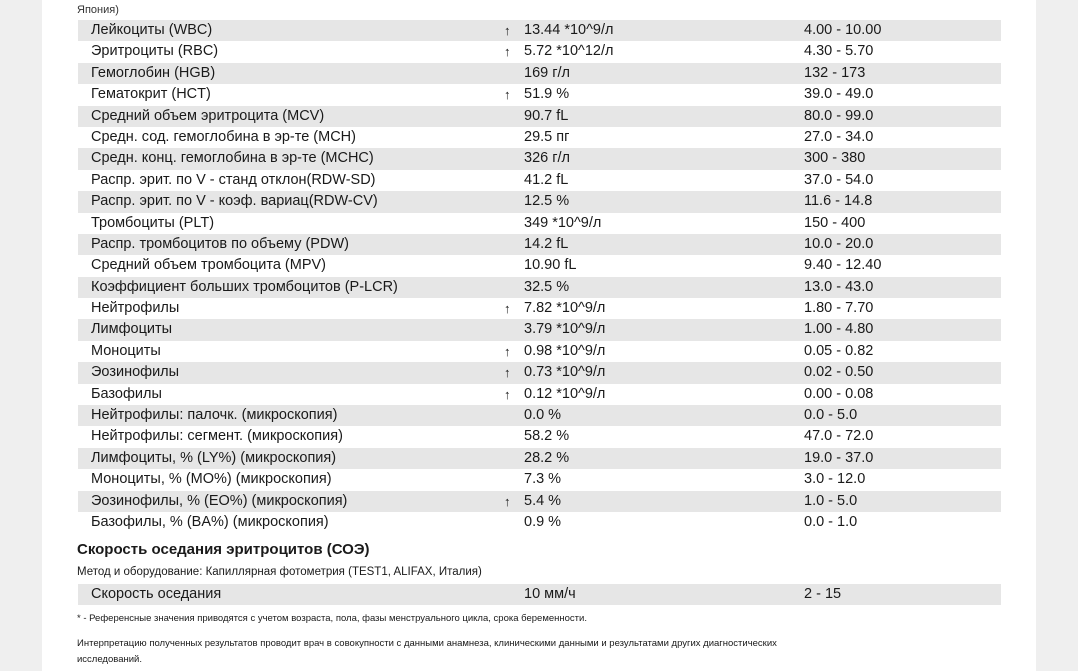  I want to click on test-value: 7.3 %, so click(543, 479).